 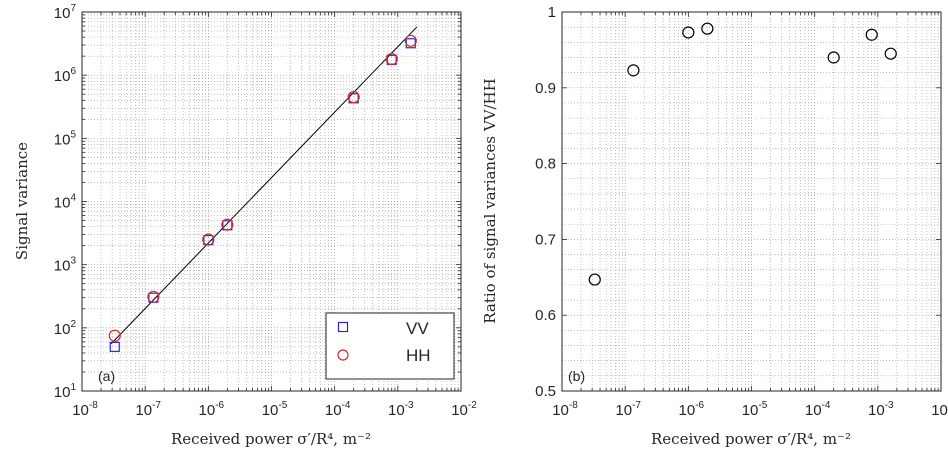 I want to click on x-axis-label-b: Received power σ′/R⁴, m⁻², so click(x=751, y=439).